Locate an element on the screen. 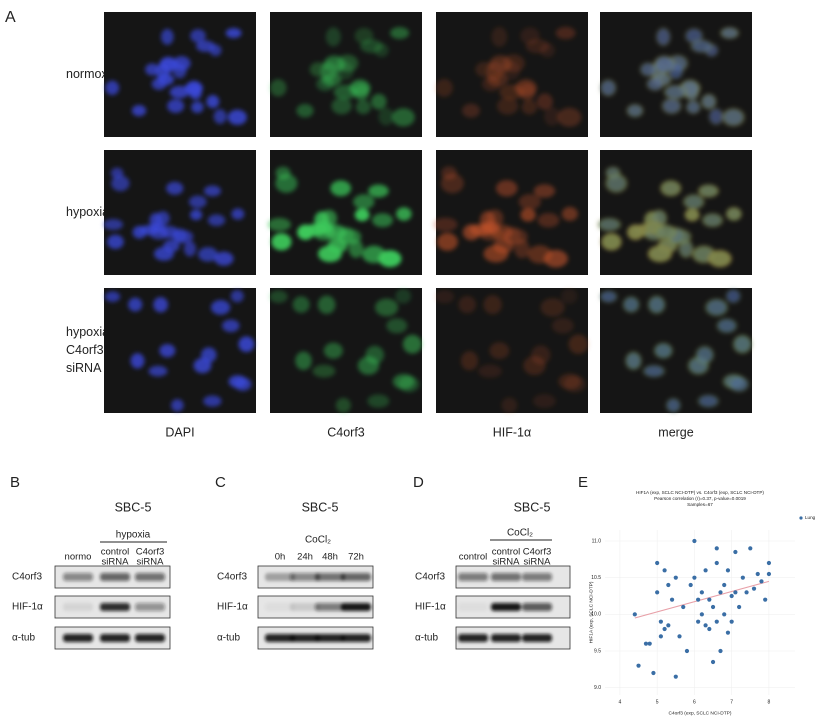 Image resolution: width=825 pixels, height=721 pixels. blot-label: C4orf3 is located at coordinates (430, 577).